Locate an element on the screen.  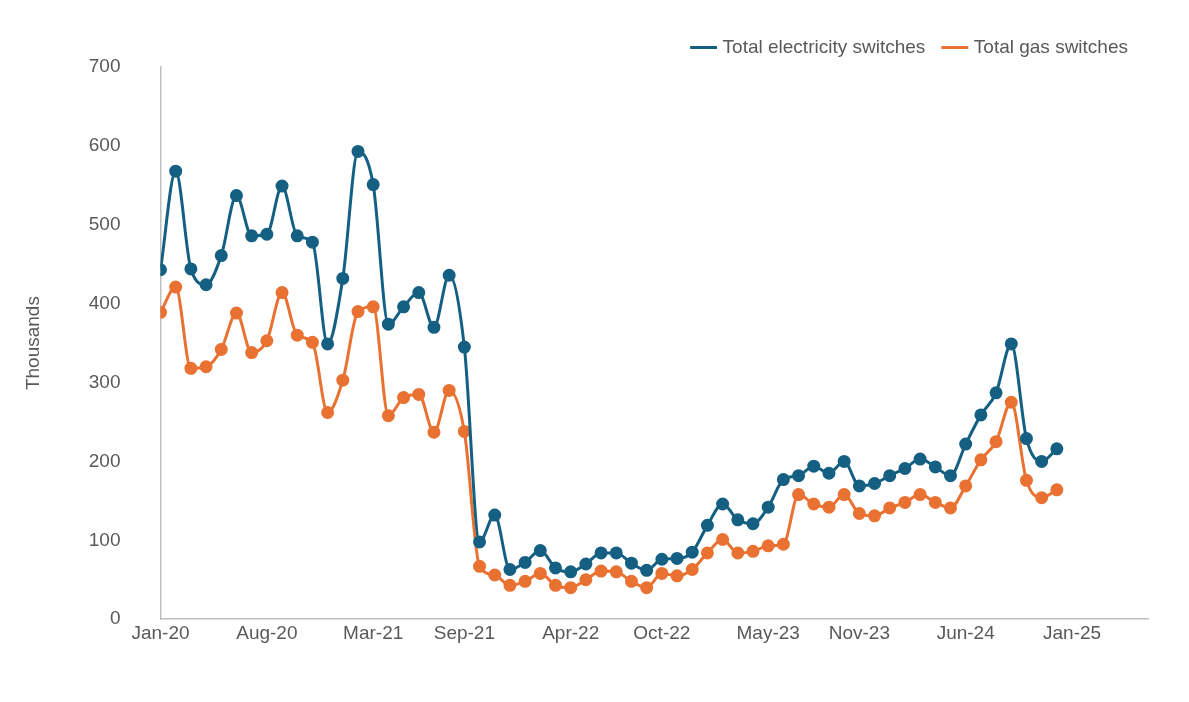
y-tick-label: 700 is located at coordinates (104, 66).